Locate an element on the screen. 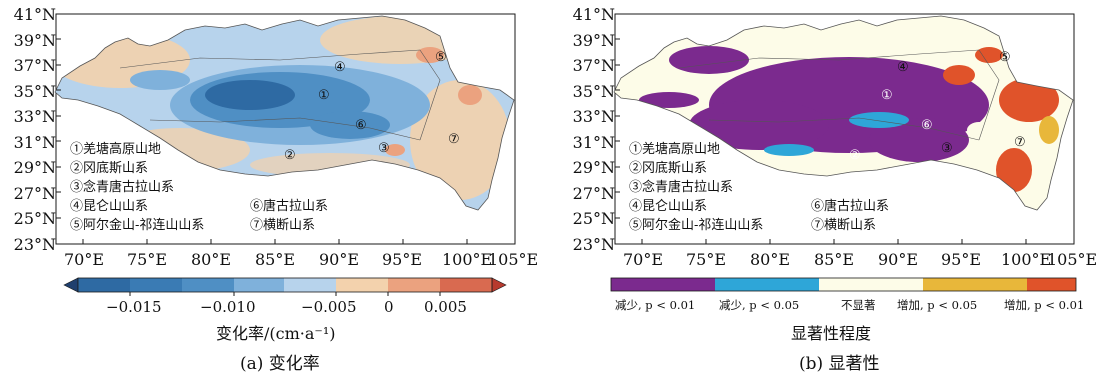  panel-caption: (a) 变化率 is located at coordinates (280, 364).